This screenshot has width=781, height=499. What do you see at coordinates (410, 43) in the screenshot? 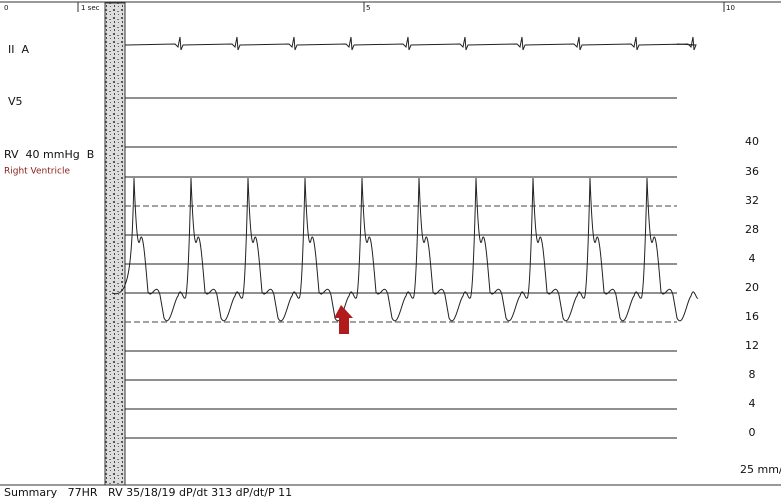
I see `ecg-trace` at bounding box center [410, 43].